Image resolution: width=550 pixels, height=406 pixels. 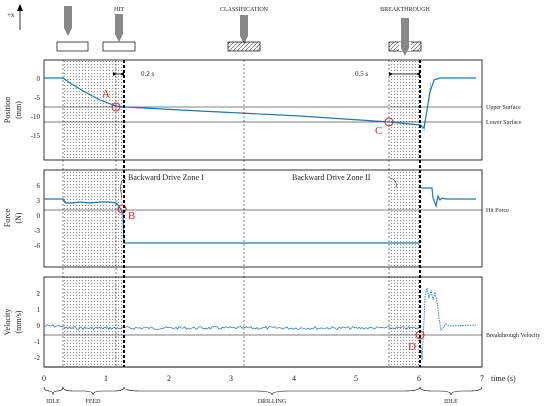 What do you see at coordinates (94, 402) in the screenshot?
I see `phase-feed: FEED` at bounding box center [94, 402].